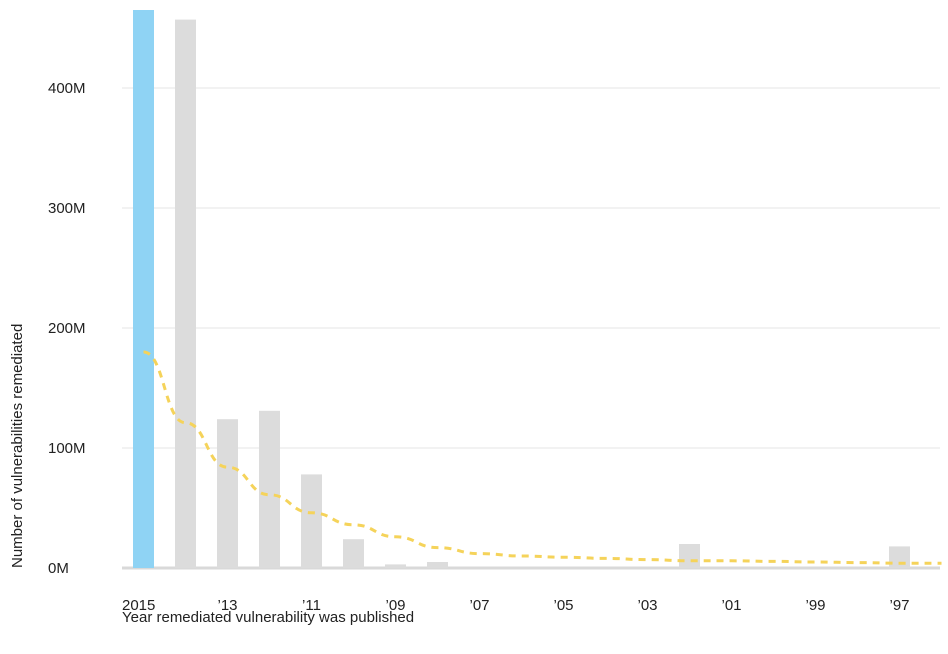 The height and width of the screenshot is (654, 948). What do you see at coordinates (67, 208) in the screenshot?
I see `y-tick-label: 300M` at bounding box center [67, 208].